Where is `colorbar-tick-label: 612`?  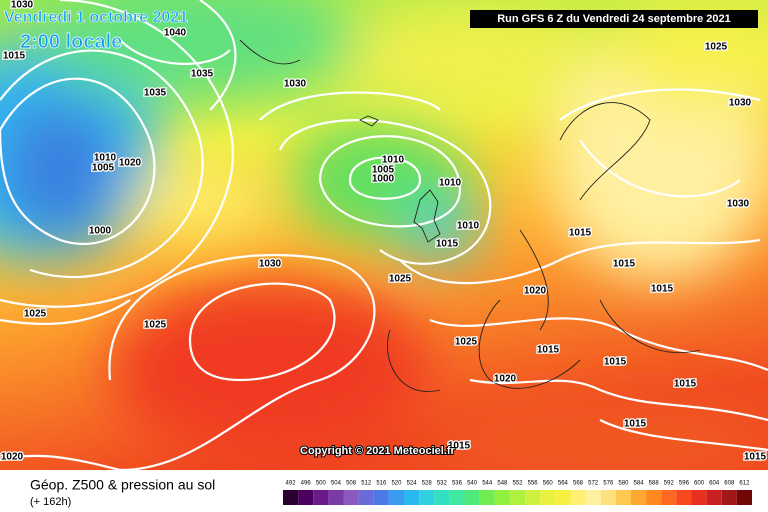
colorbar-tick-label: 612 is located at coordinates (744, 484).